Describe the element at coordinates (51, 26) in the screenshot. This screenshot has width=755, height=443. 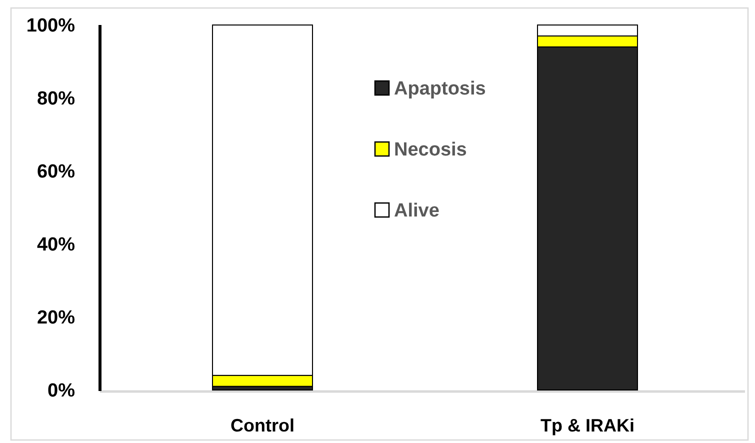
I see `y-tick-label: 100%` at that location.